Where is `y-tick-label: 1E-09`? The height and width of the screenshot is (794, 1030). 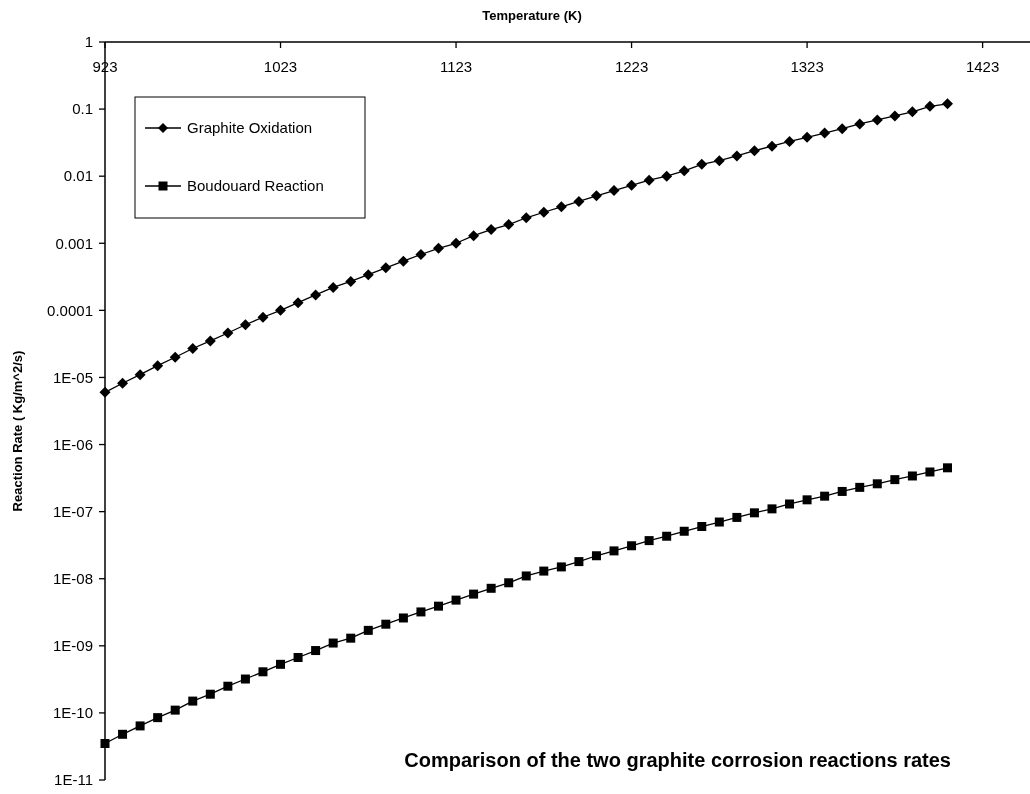 y-tick-label: 1E-09 is located at coordinates (72, 646).